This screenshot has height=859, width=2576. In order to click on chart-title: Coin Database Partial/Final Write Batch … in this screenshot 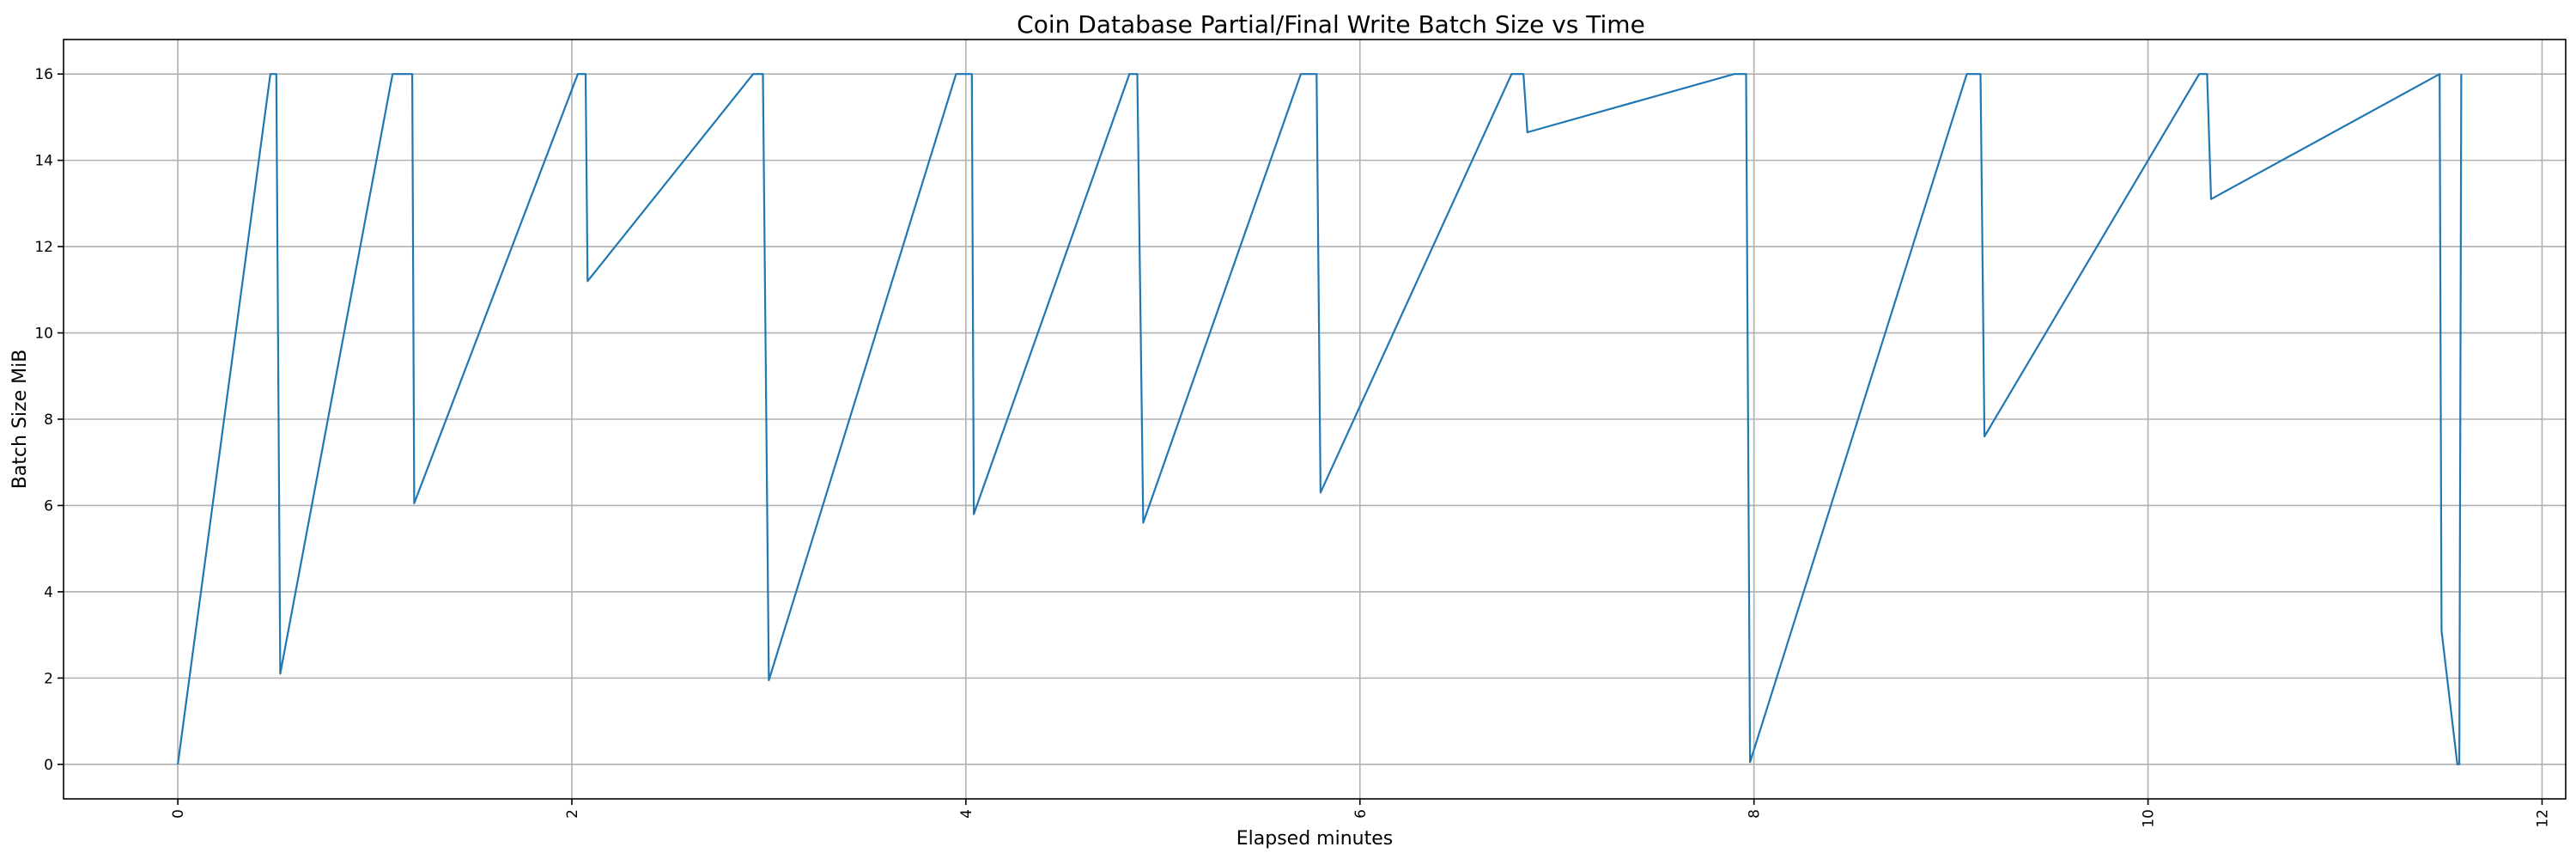, I will do `click(1331, 24)`.